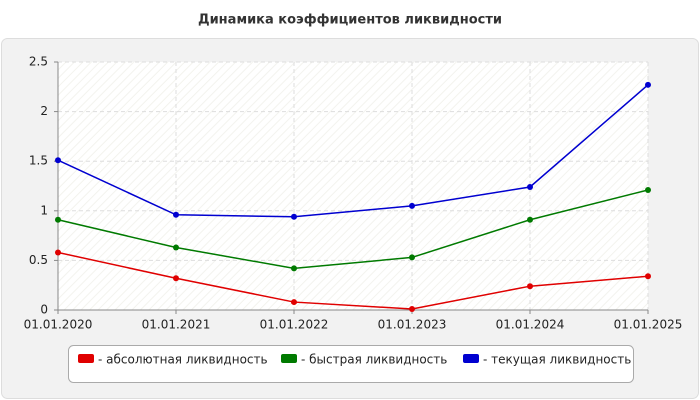 This screenshot has height=400, width=700. What do you see at coordinates (38, 161) in the screenshot?
I see `y-tick-label: 1.5` at bounding box center [38, 161].